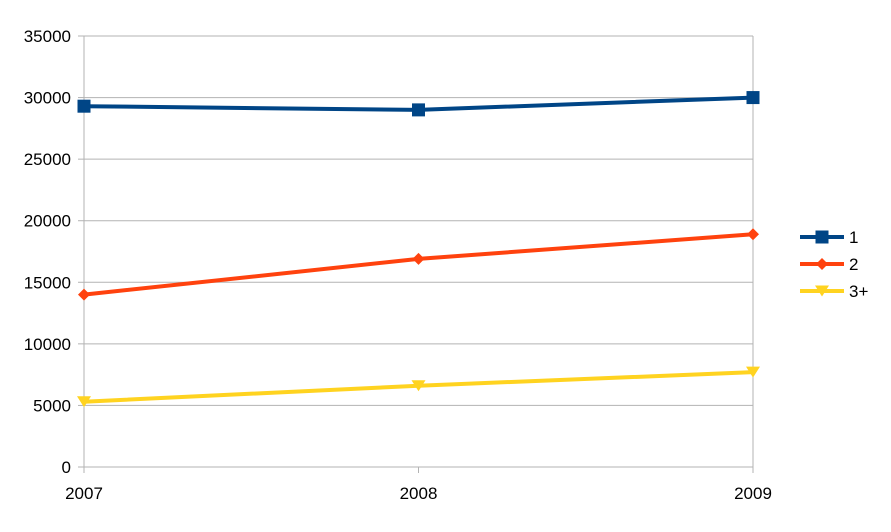 Image resolution: width=891 pixels, height=532 pixels. I want to click on y-axis-ticks: 0 5000 10000 15000 20000 25000 30000 35000, so click(54, 252).